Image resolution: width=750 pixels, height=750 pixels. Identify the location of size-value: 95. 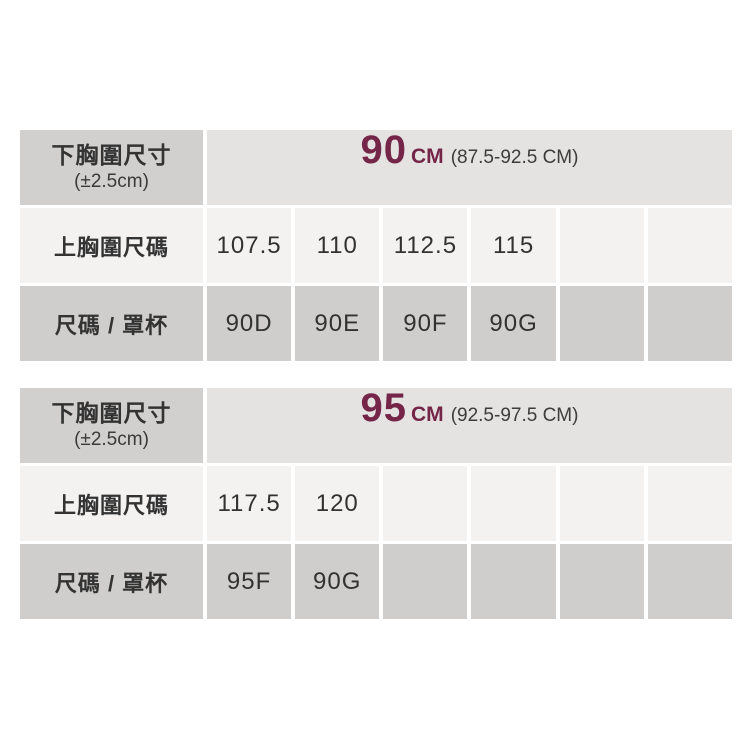
(384, 408).